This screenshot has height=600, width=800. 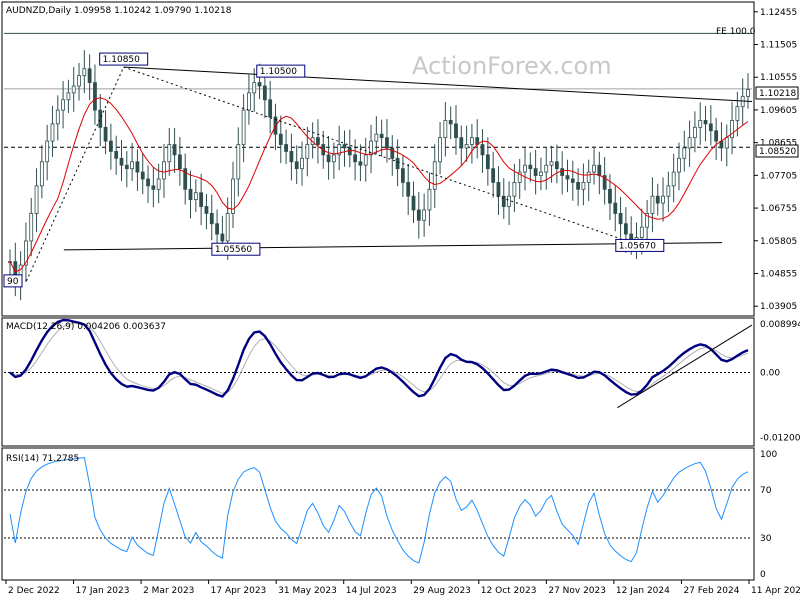 What do you see at coordinates (685, 366) in the screenshot?
I see `macd-trendline` at bounding box center [685, 366].